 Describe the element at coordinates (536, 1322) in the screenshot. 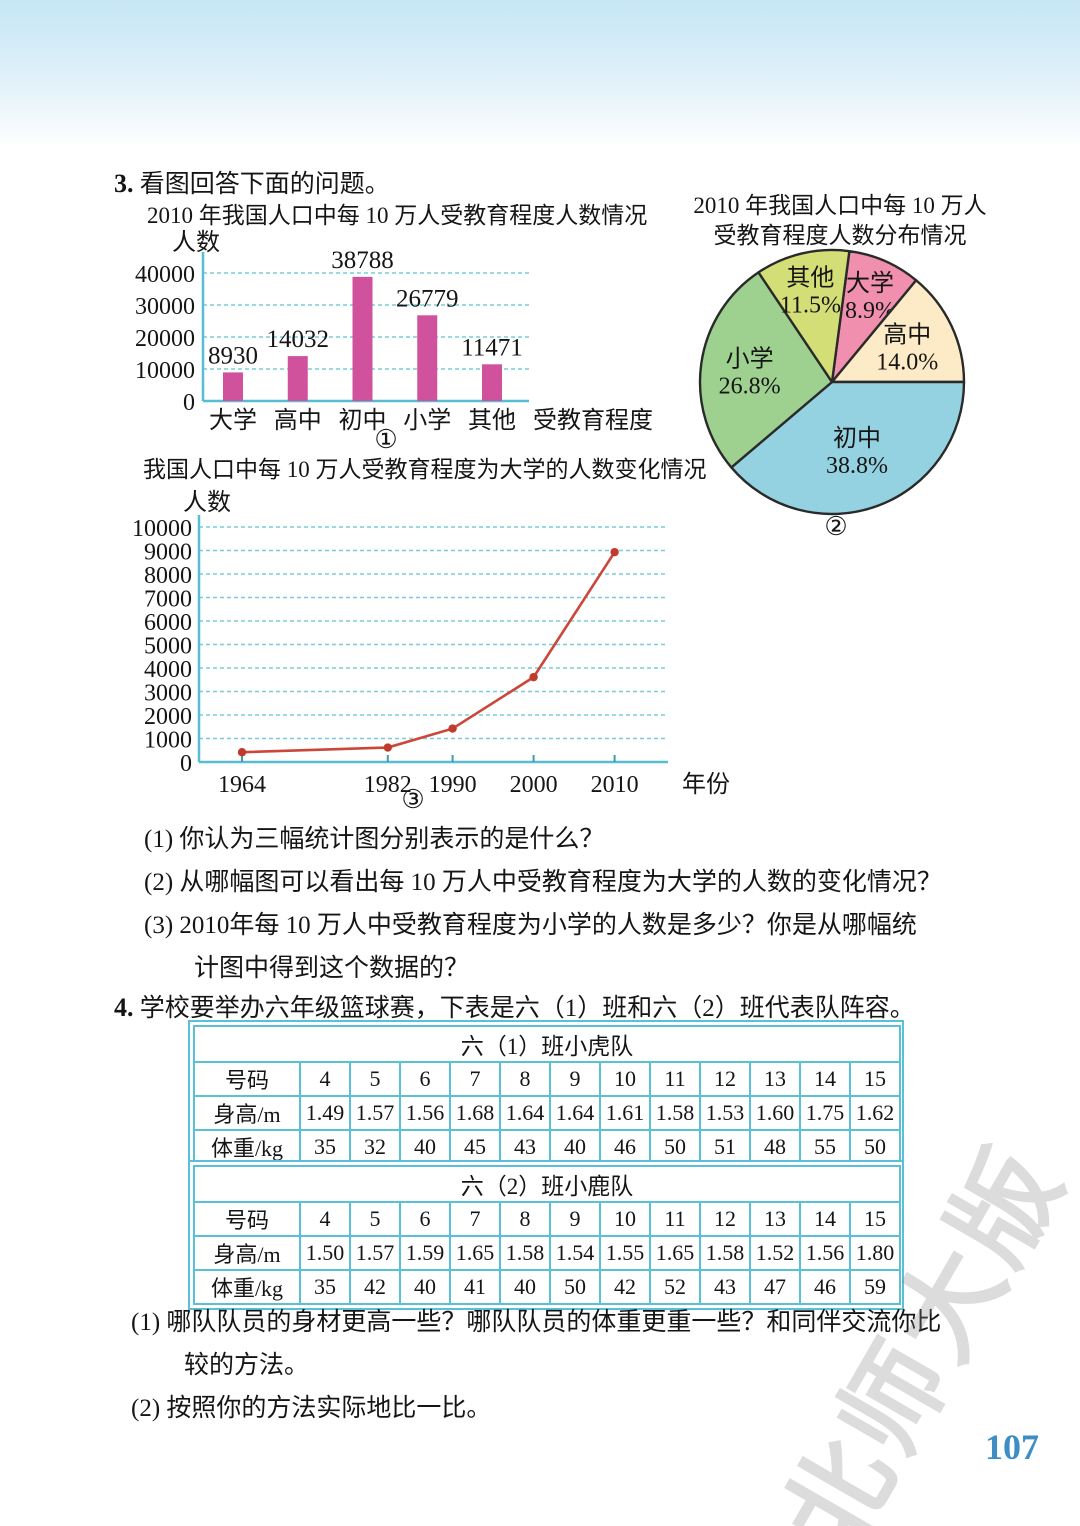

I see `q4-subquestion-1-line1: (1) 哪队队员的身材更高一些？哪队队员的体重更重一些？和同伴交流你比` at that location.